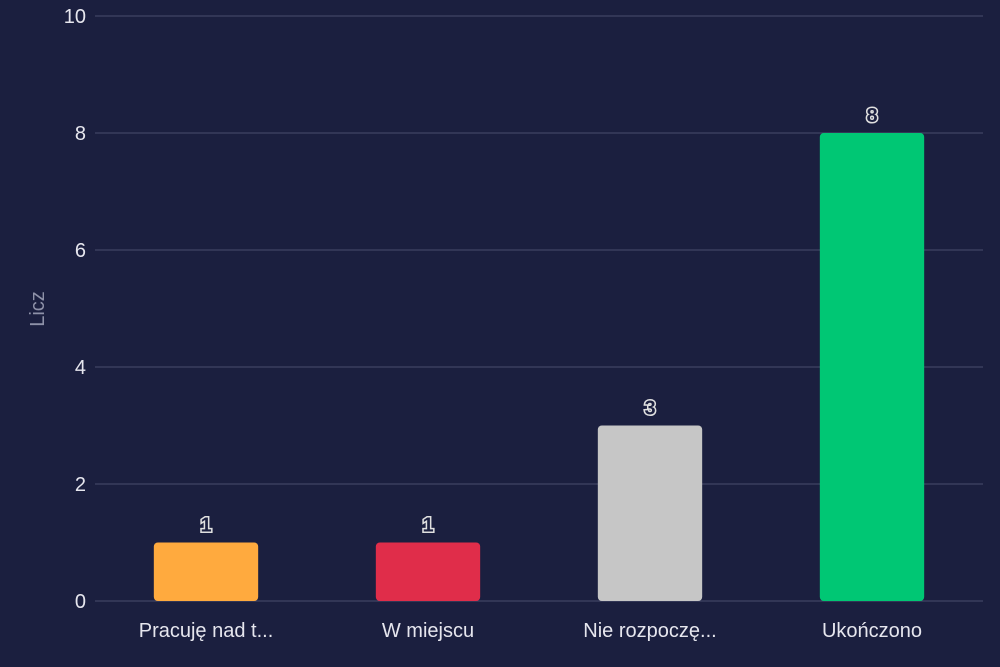 The height and width of the screenshot is (667, 1000). Describe the element at coordinates (80, 251) in the screenshot. I see `y-tick-label: 6` at that location.